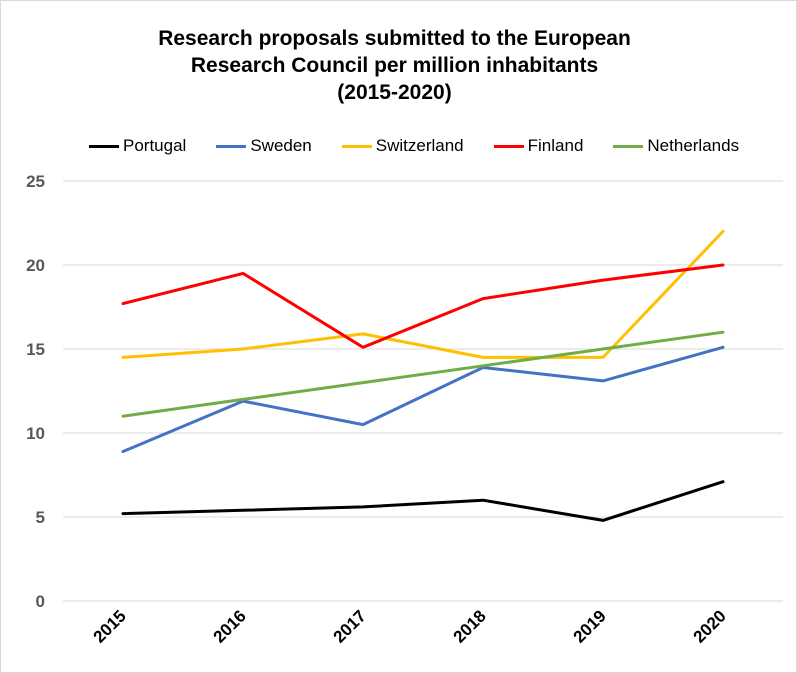 This screenshot has height=673, width=797. I want to click on y-tick-label: 5, so click(40, 517).